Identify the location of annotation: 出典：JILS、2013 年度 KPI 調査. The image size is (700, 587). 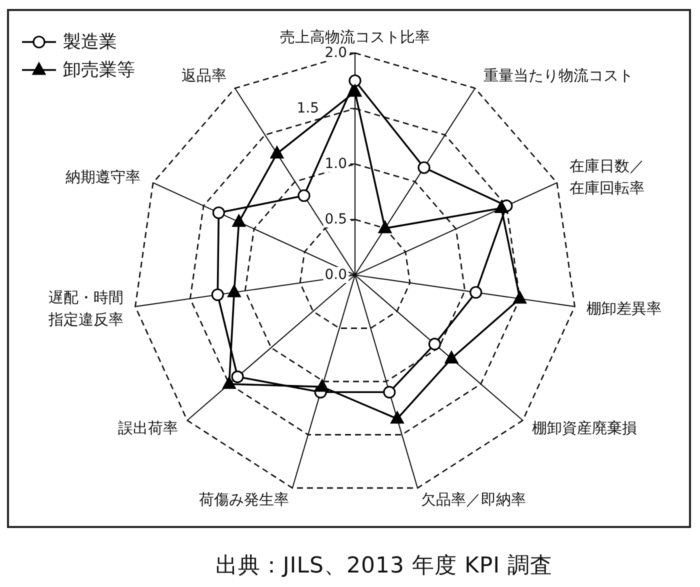
(384, 566).